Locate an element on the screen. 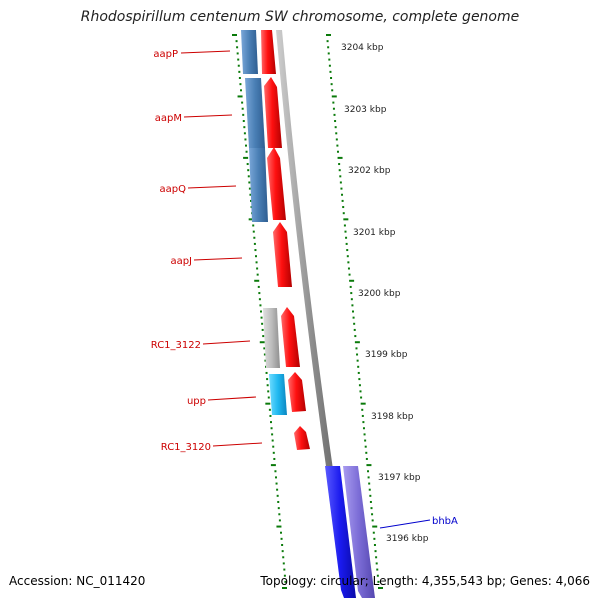 This screenshot has height=600, width=600. ruler-label: 3198 kbp is located at coordinates (392, 417).